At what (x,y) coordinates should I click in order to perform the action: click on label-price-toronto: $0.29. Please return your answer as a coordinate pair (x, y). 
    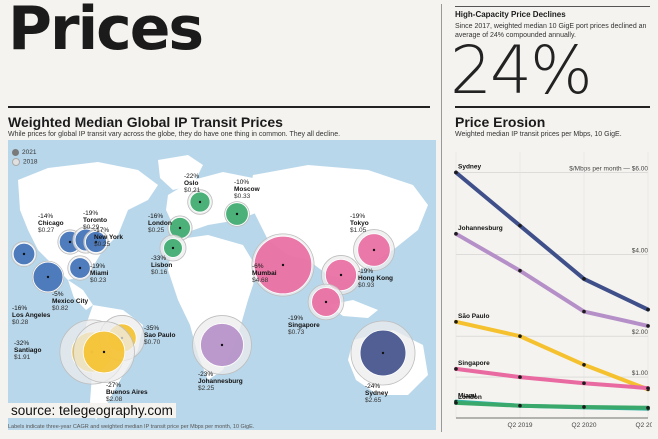
    Looking at the image, I should click on (91, 227).